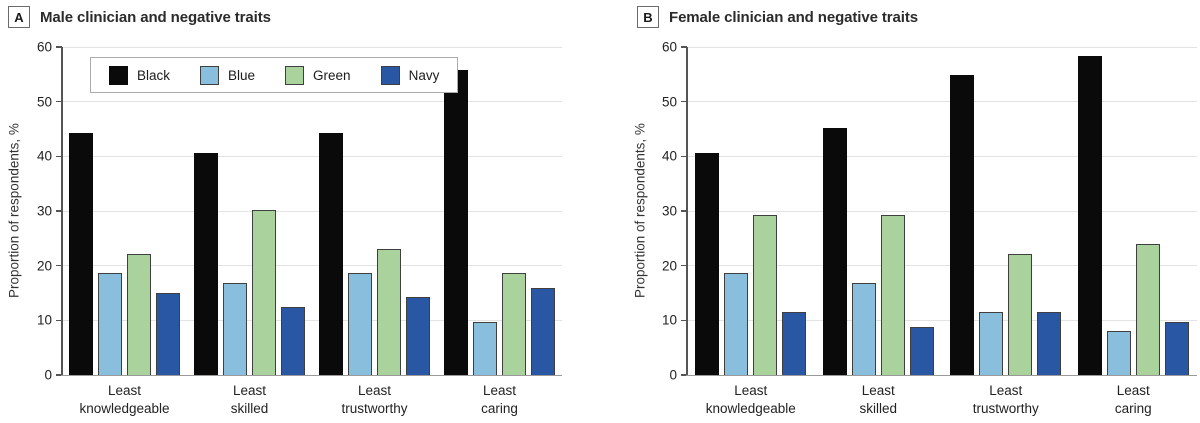 This screenshot has width=1200, height=423. Describe the element at coordinates (274, 75) in the screenshot. I see `legend: Black Blue Green Navy` at that location.